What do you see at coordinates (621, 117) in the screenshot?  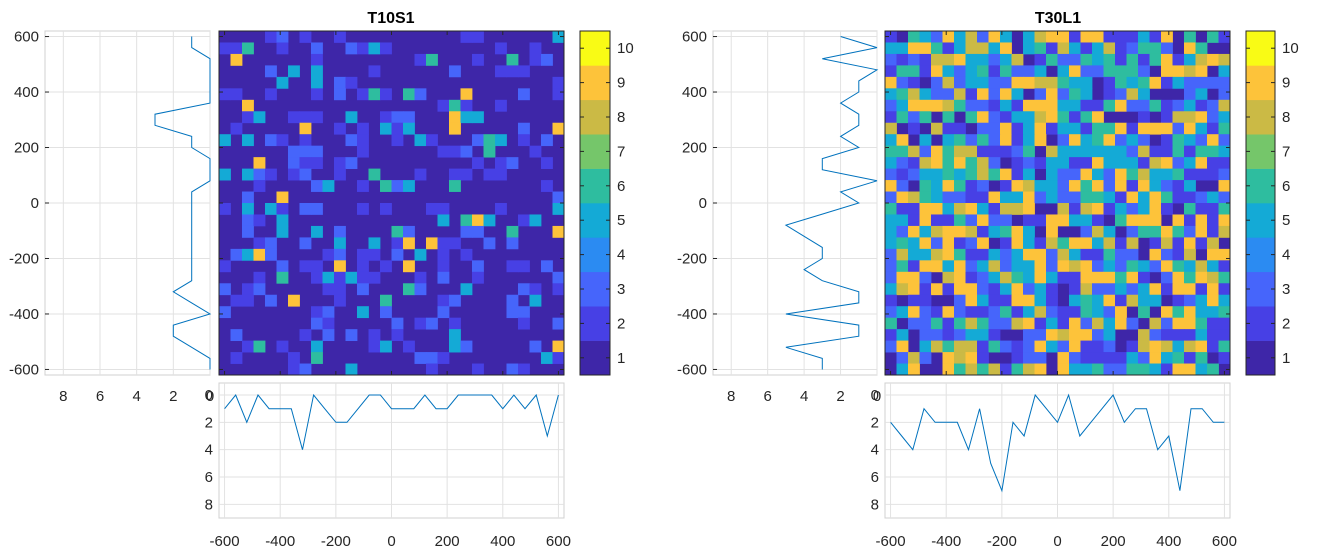 I see `colorbar-tick-label: 8` at bounding box center [621, 117].